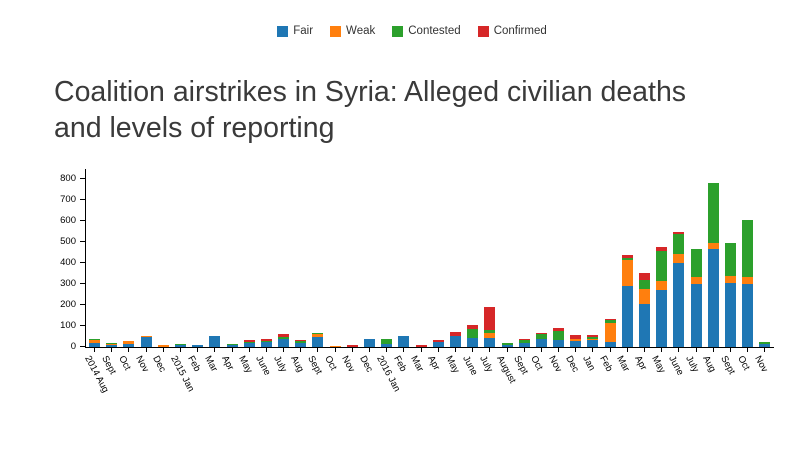  Describe the element at coordinates (556, 271) in the screenshot. I see `bar-column: Nov` at that location.